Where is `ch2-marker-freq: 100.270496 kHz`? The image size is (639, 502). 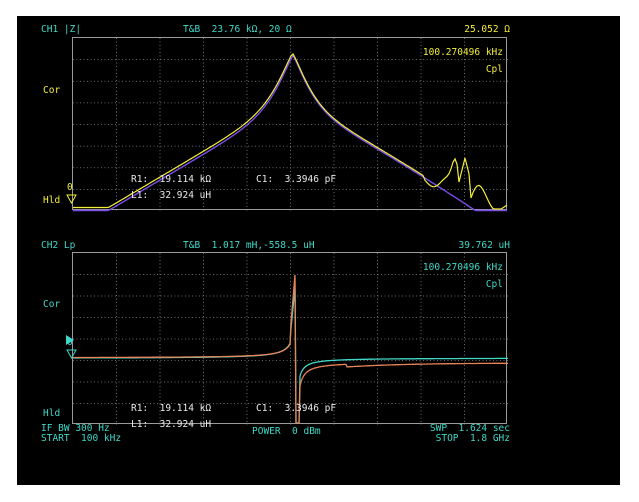 ch2-marker-freq: 100.270496 kHz is located at coordinates (462, 267).